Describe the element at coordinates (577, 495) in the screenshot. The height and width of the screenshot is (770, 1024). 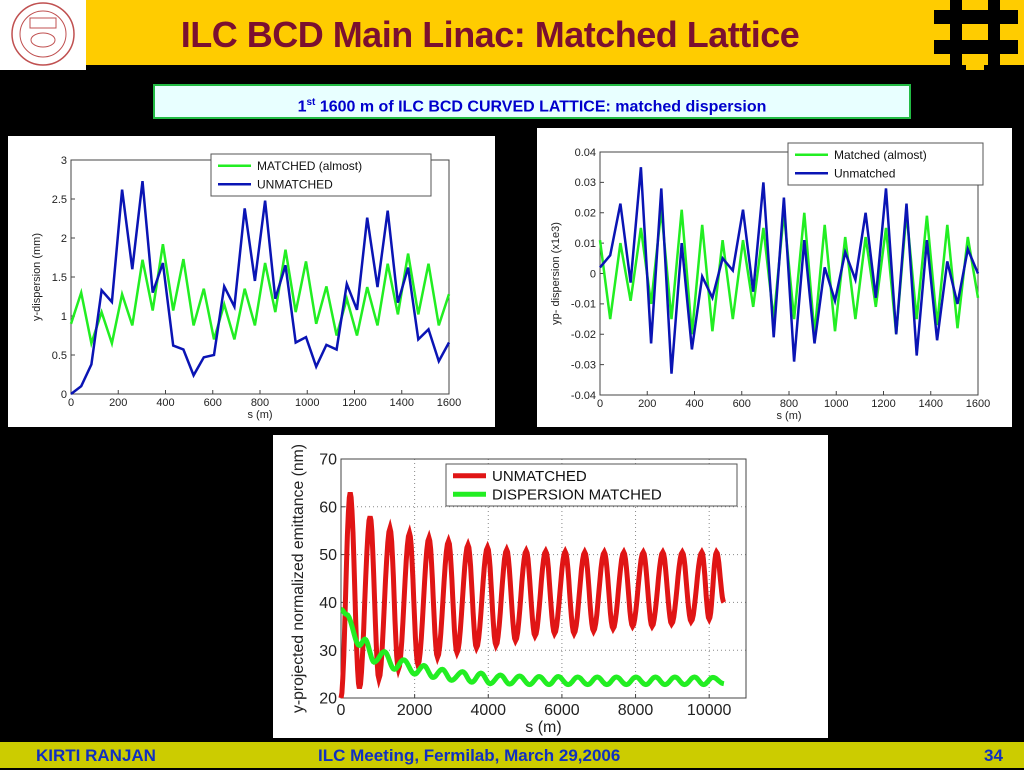
I see `legend-label: DISPERSION MATCHED` at that location.